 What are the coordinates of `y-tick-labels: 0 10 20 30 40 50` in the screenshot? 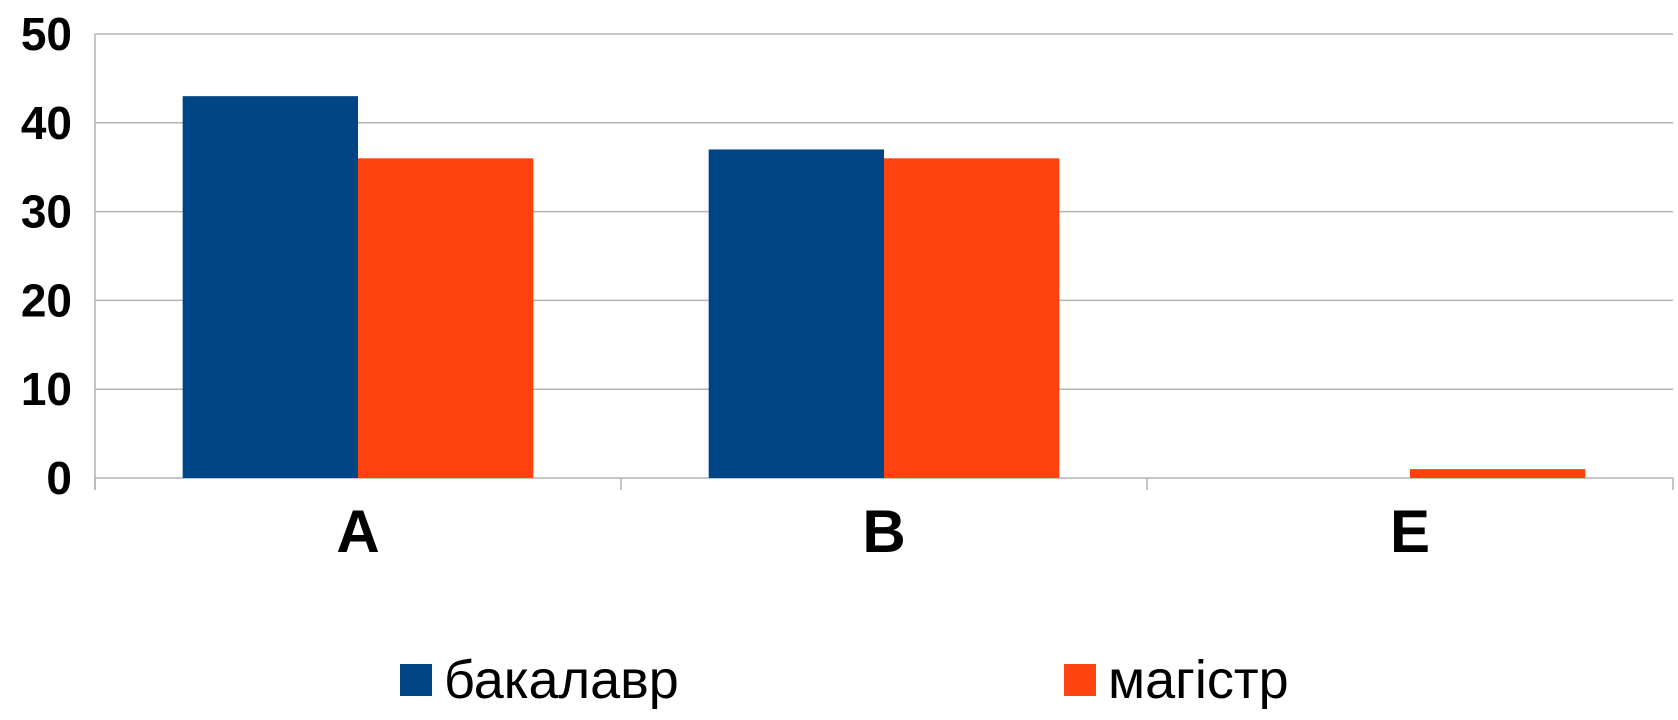 It's located at (46, 256).